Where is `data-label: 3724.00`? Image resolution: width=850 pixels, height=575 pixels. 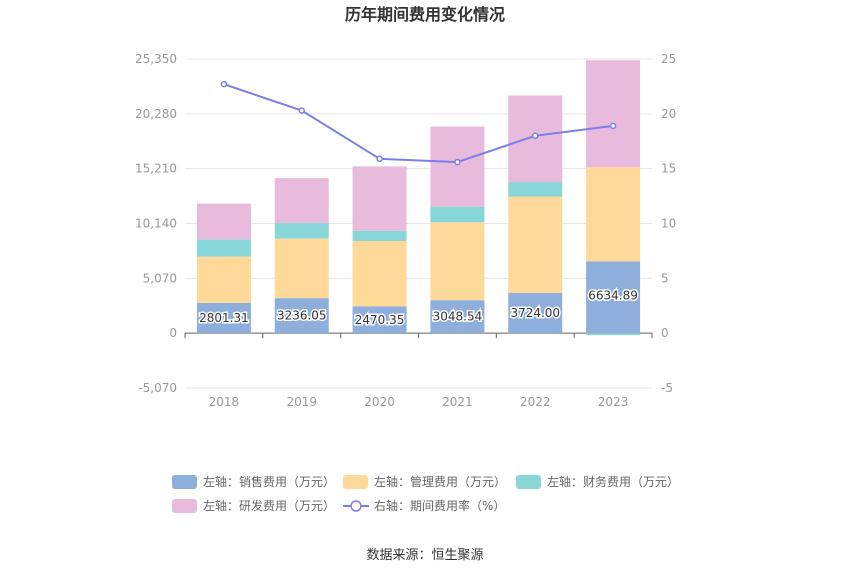
data-label: 3724.00 is located at coordinates (535, 313).